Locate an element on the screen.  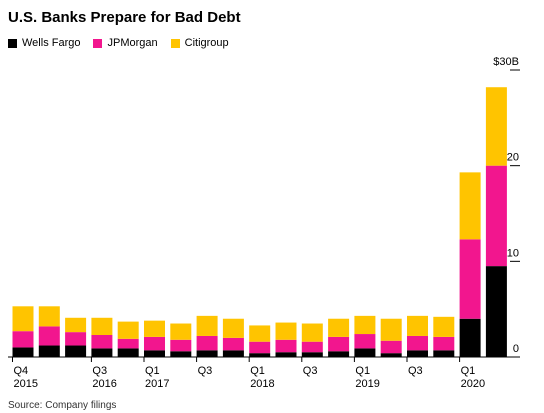
x-tick-year-label: 2016 is located at coordinates (104, 384).